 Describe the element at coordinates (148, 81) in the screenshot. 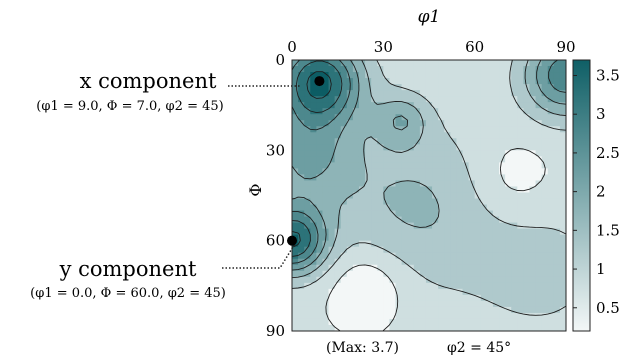

I see `x-component-label: x component` at that location.